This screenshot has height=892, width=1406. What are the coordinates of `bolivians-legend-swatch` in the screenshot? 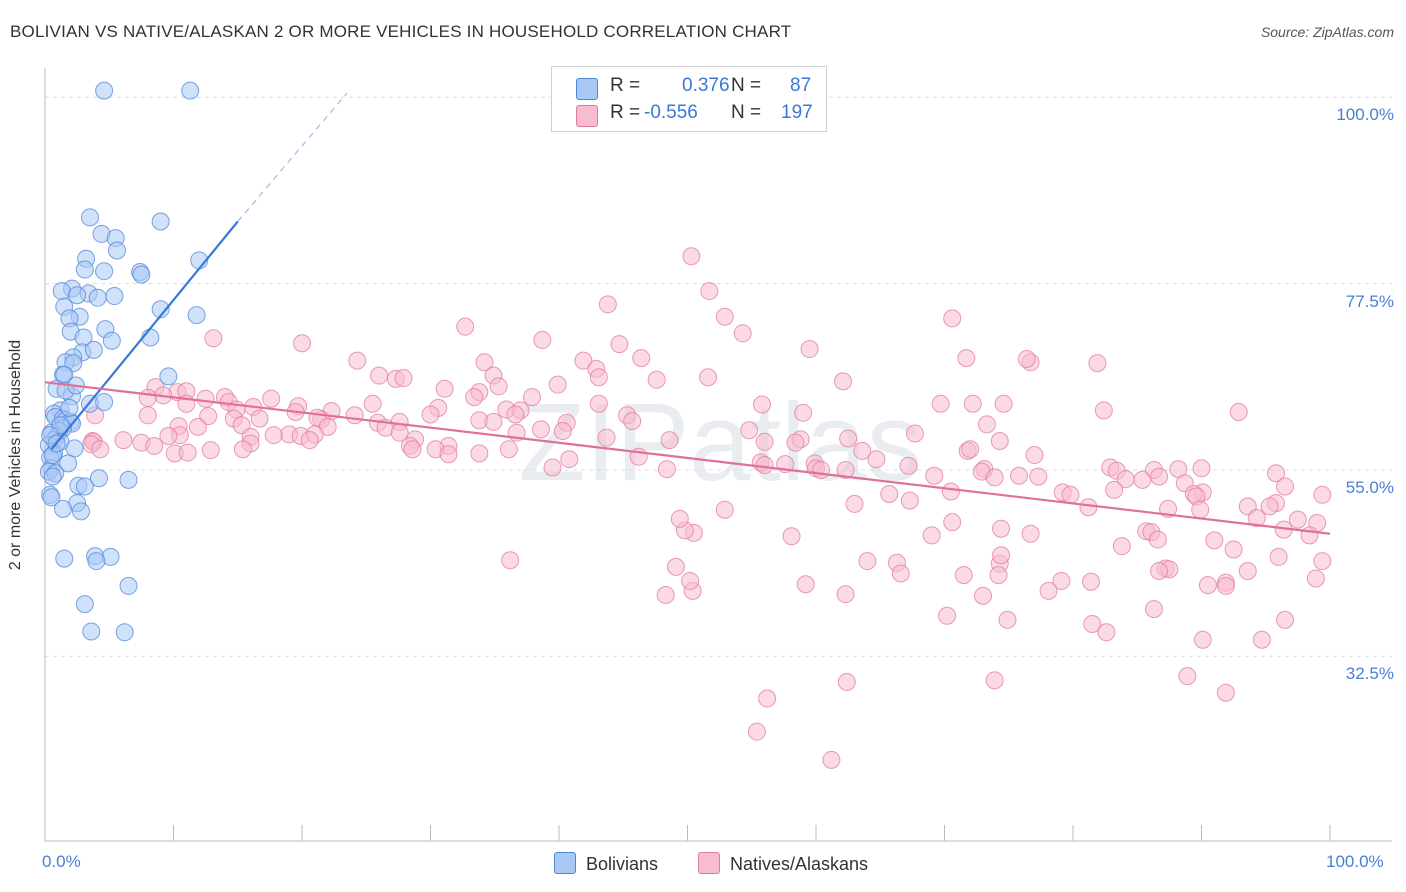 It's located at (565, 863).